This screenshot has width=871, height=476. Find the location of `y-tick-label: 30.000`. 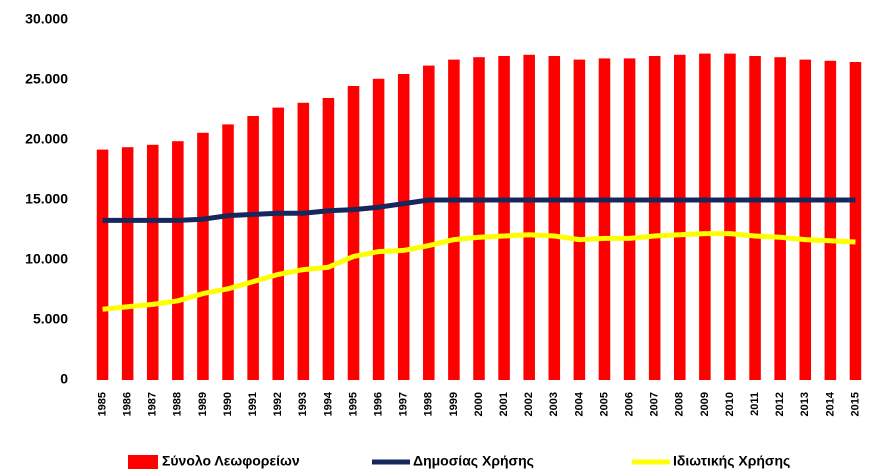

y-tick-label: 30.000 is located at coordinates (46, 19).